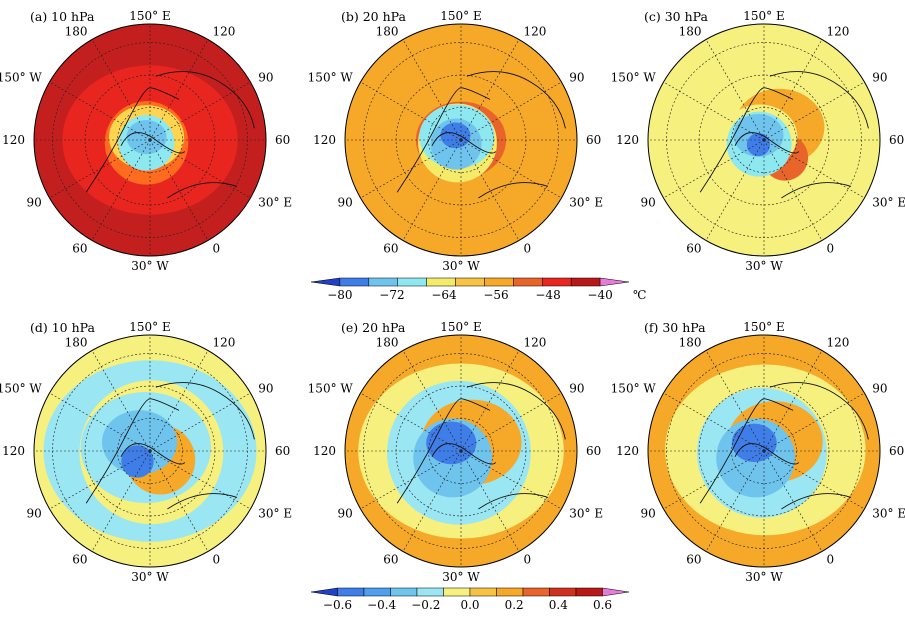 The image size is (905, 617). What do you see at coordinates (374, 16) in the screenshot?
I see `panel-title: (b) 20 hPa` at bounding box center [374, 16].